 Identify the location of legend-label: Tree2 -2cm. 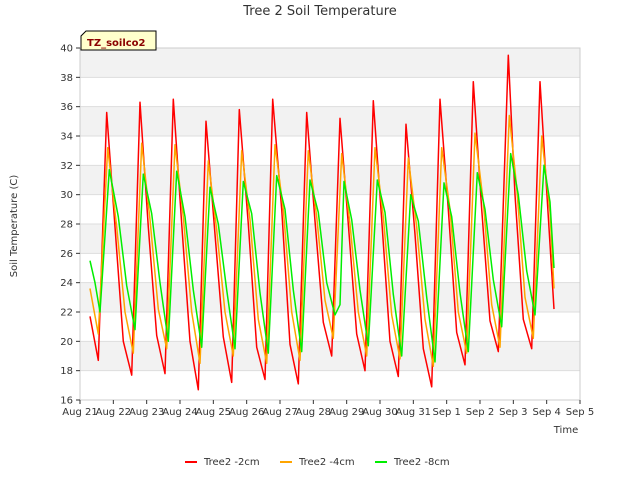
(231, 462).